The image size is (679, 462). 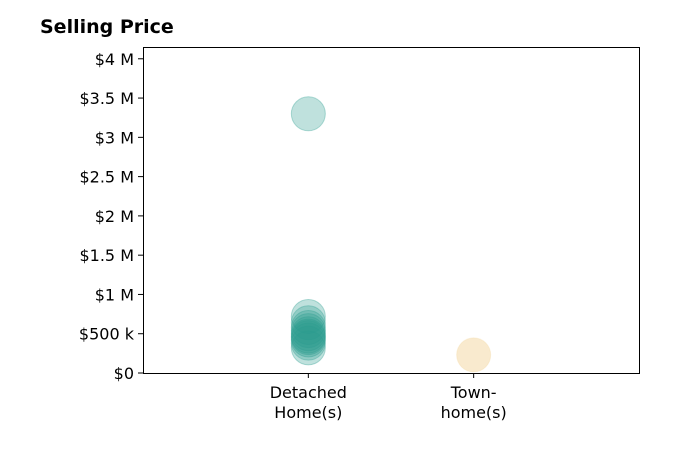 What do you see at coordinates (474, 412) in the screenshot?
I see `x-tick-label: home(s)` at bounding box center [474, 412].